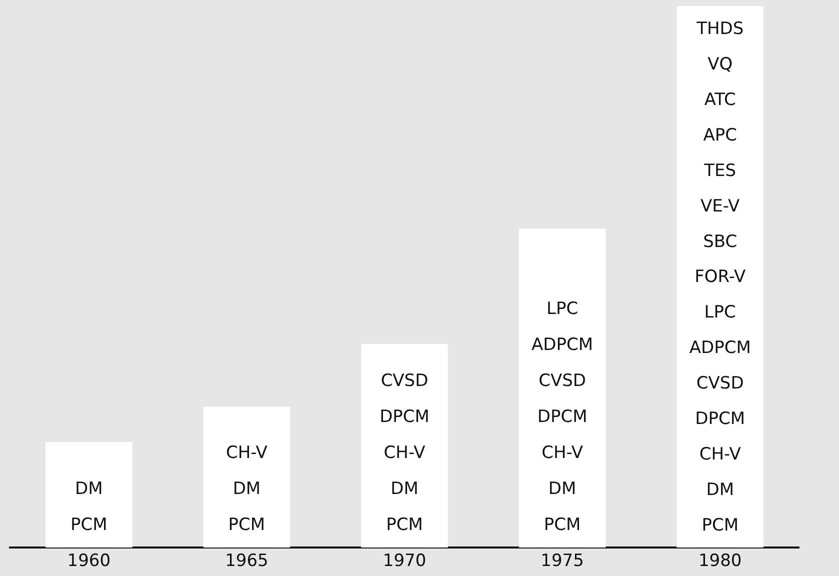  Describe the element at coordinates (720, 561) in the screenshot. I see `x-tick-label: 1980` at that location.